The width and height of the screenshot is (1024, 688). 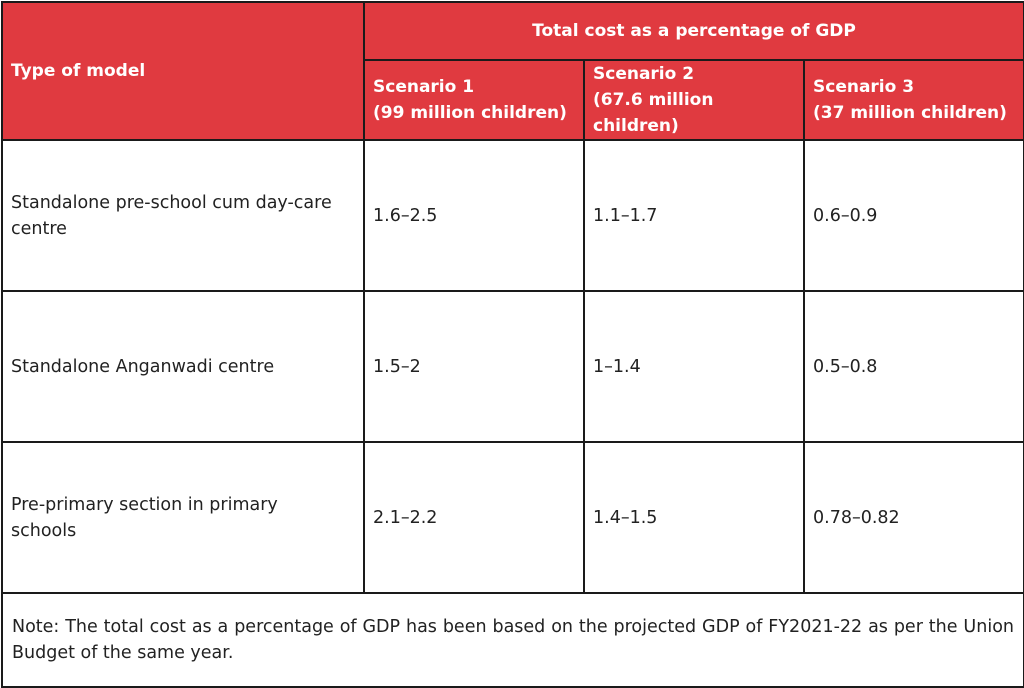 What do you see at coordinates (474, 366) in the screenshot?
I see `scenario-1-value: 1.5–2` at bounding box center [474, 366].